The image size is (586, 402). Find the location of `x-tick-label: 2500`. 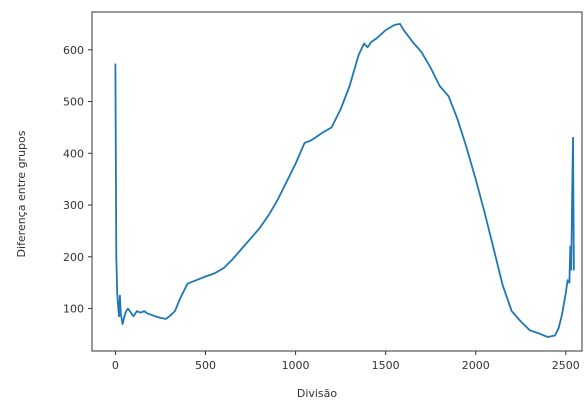

x-tick-label: 2500 is located at coordinates (566, 365).